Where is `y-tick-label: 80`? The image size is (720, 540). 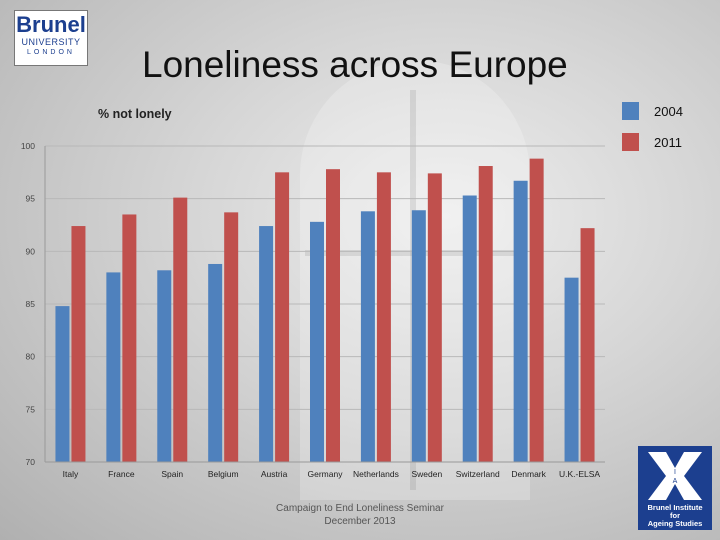
y-tick-label: 80 is located at coordinates (31, 357).